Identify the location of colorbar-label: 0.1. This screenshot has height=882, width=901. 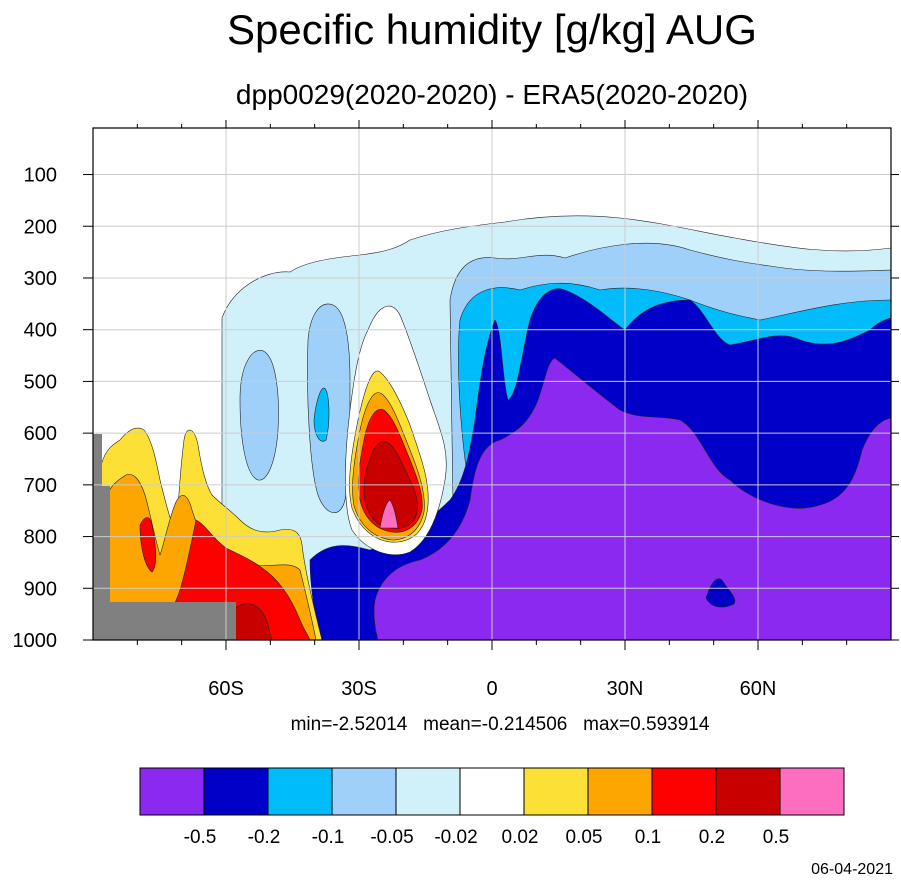
(648, 837).